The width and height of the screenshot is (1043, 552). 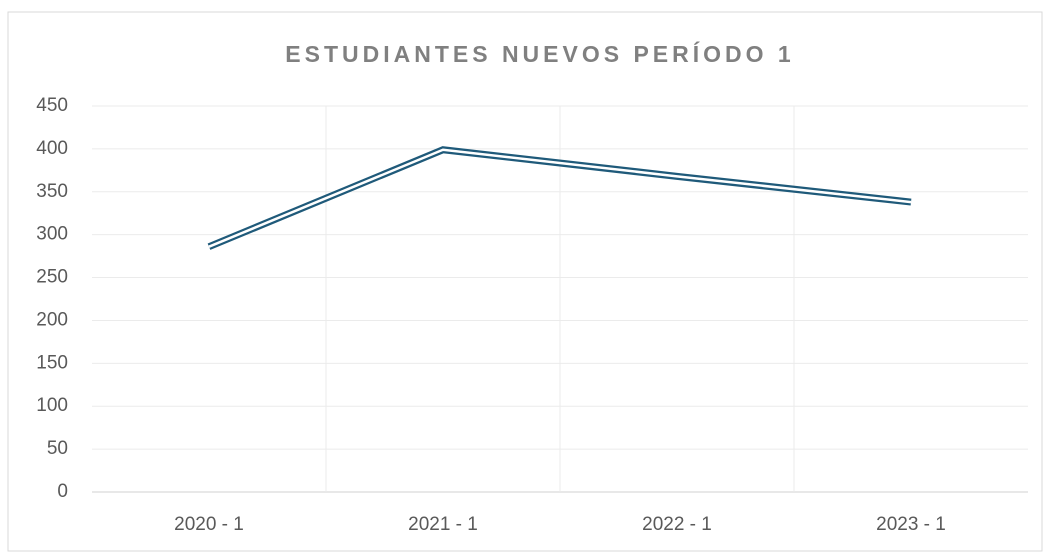 I want to click on line-inner, so click(x=560, y=198).